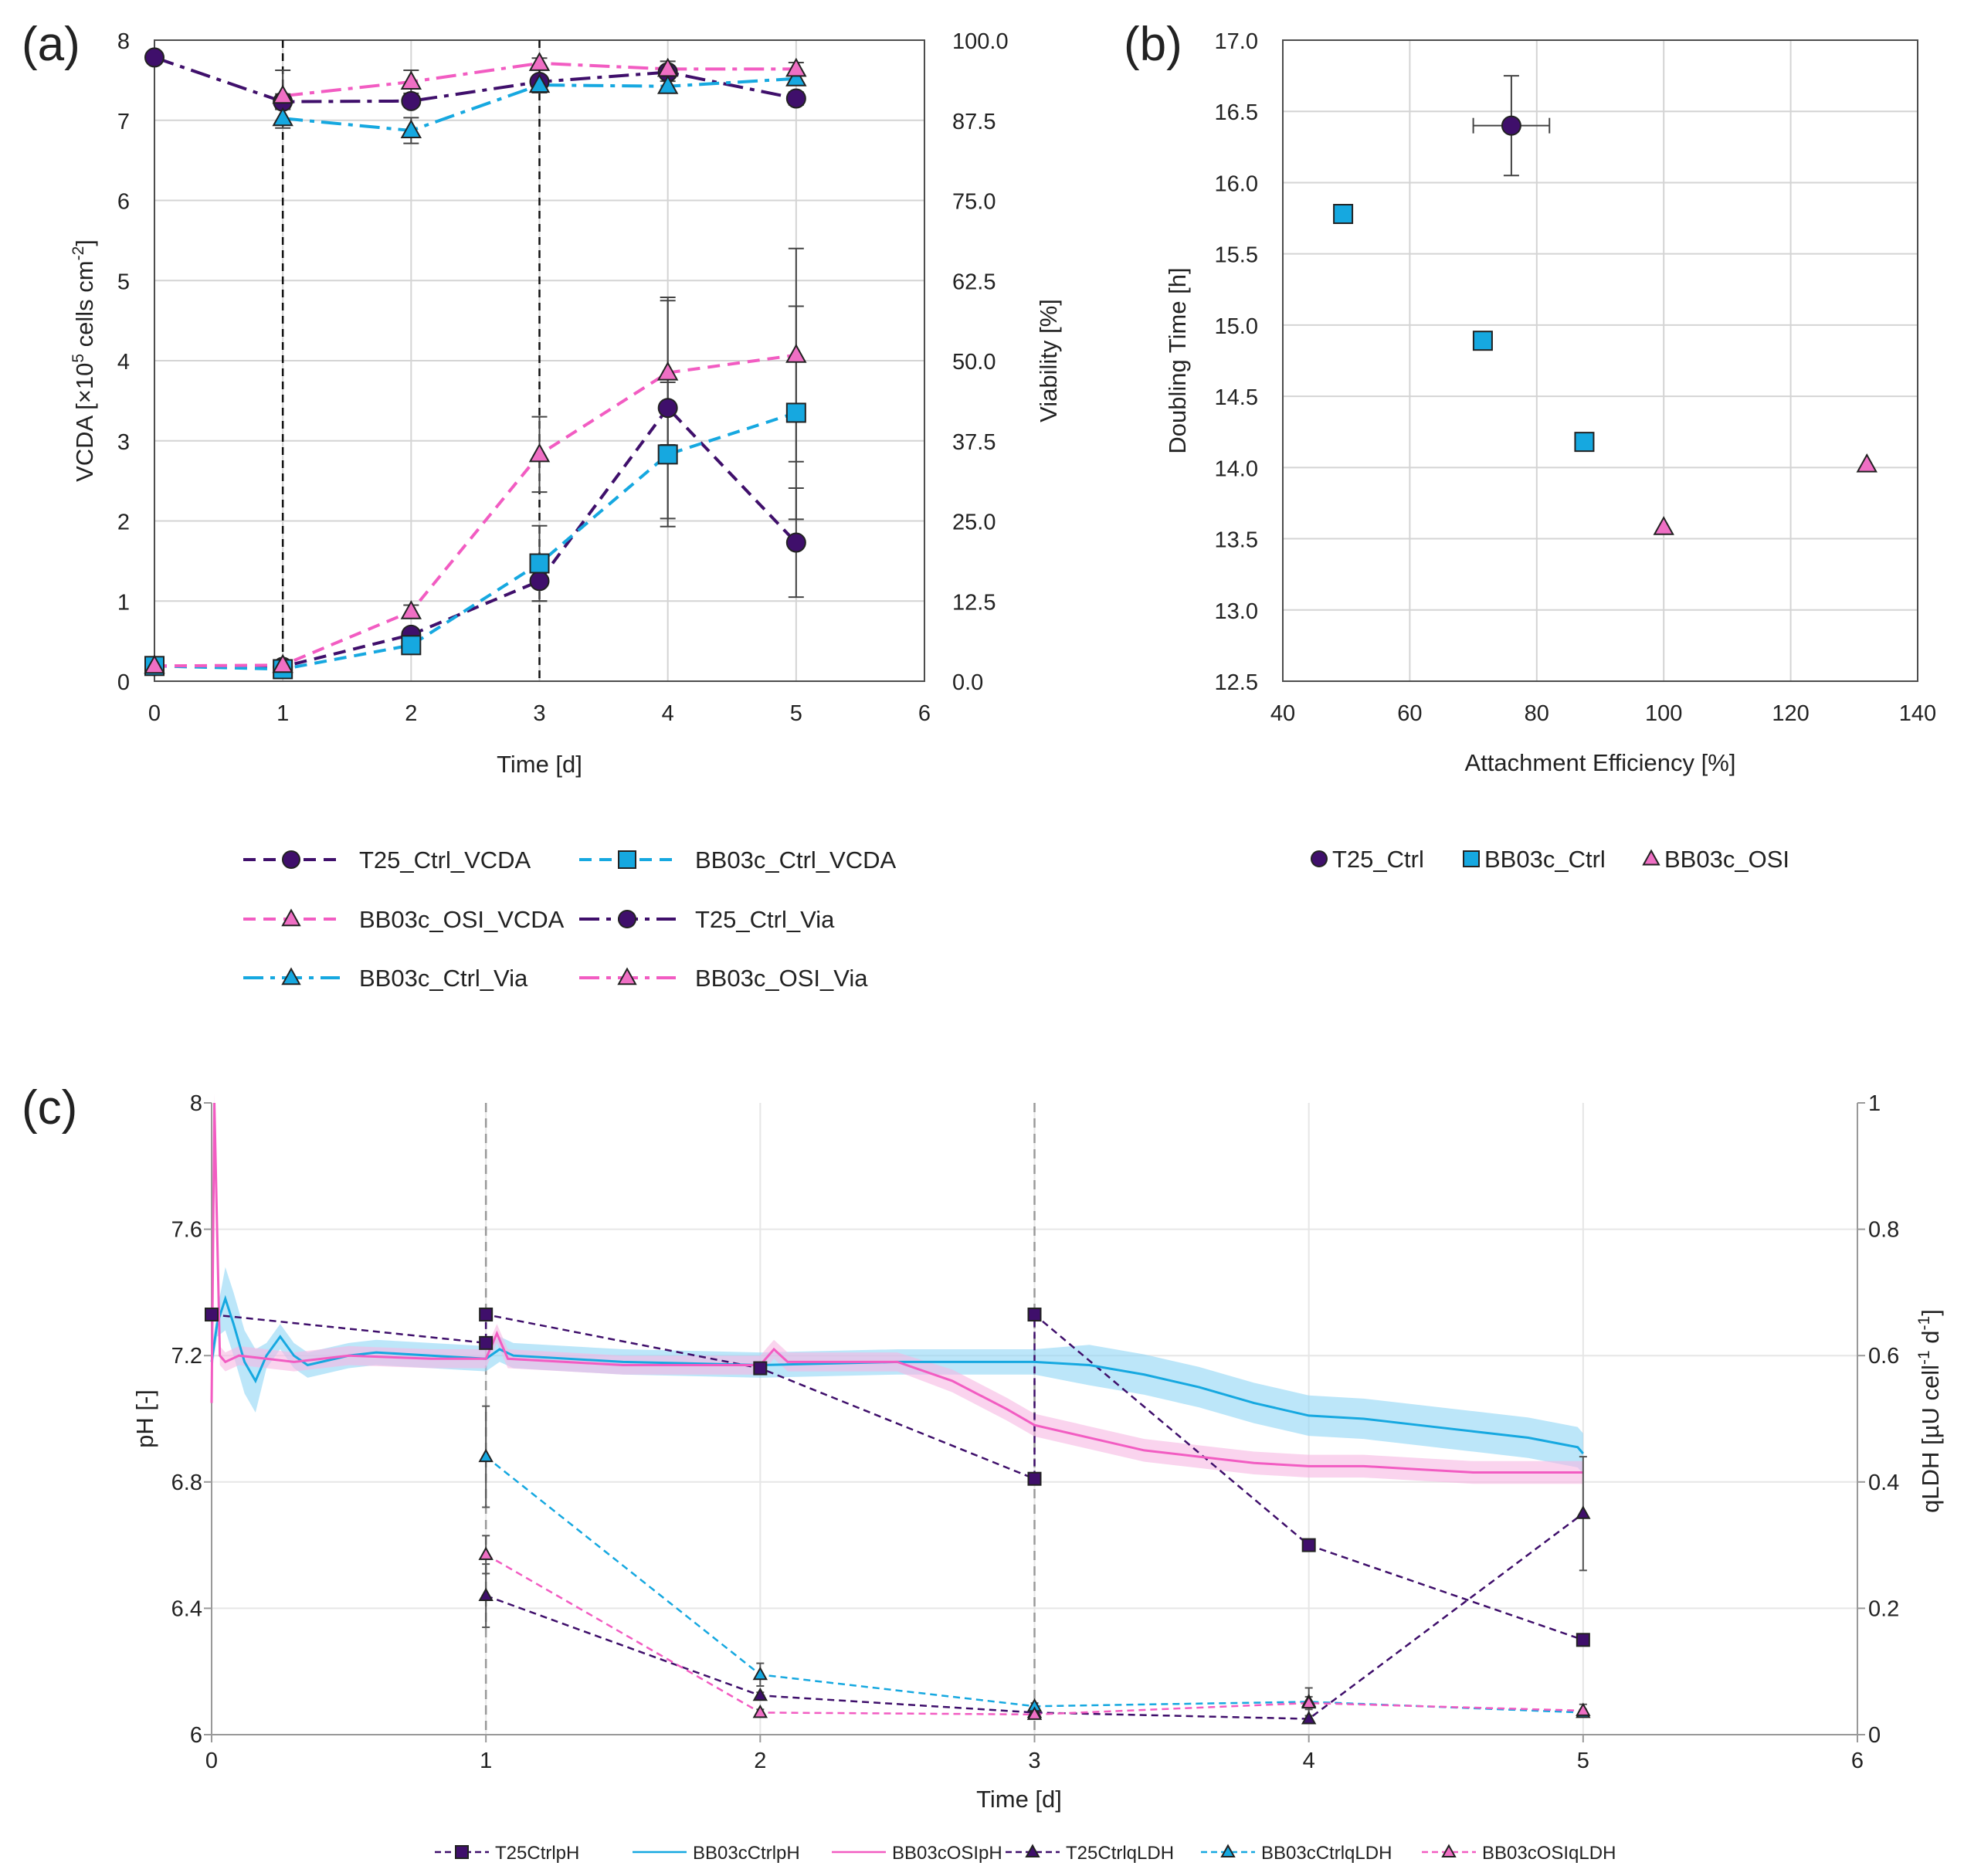 This screenshot has width=1964, height=1876. What do you see at coordinates (1449, 1850) in the screenshot?
I see `legend-marker-BB03cOSIqLDH` at bounding box center [1449, 1850].